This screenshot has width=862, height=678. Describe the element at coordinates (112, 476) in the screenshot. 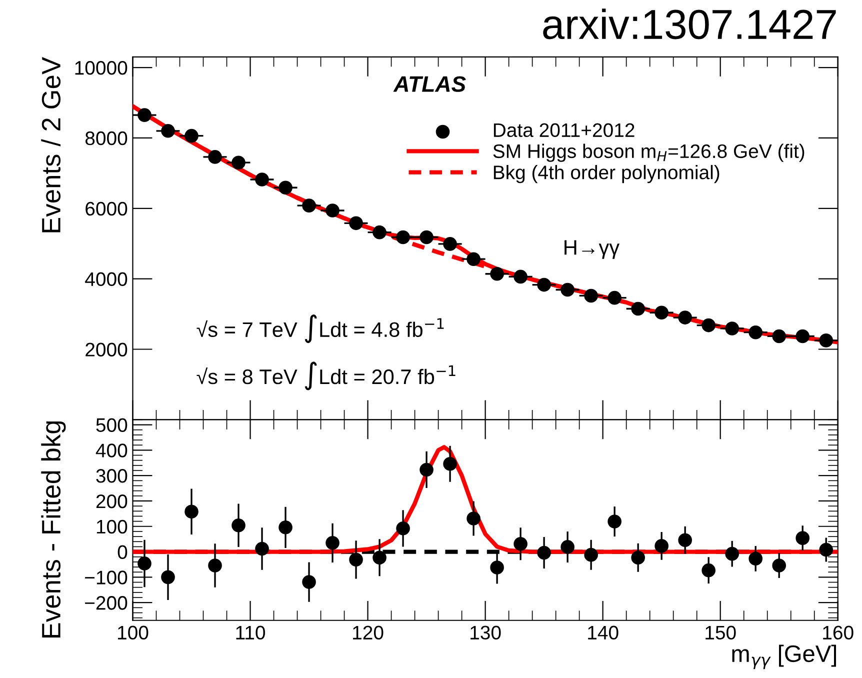

I see `y-tick-label: 300` at that location.